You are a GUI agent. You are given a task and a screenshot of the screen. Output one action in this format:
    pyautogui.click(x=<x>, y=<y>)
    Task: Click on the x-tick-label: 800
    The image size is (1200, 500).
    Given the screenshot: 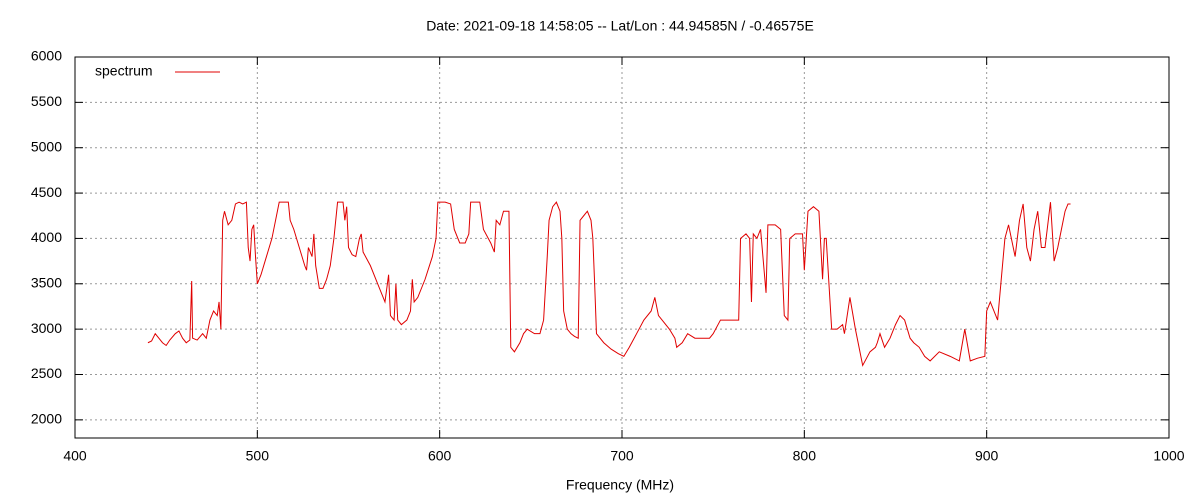 What is the action you would take?
    pyautogui.click(x=805, y=456)
    